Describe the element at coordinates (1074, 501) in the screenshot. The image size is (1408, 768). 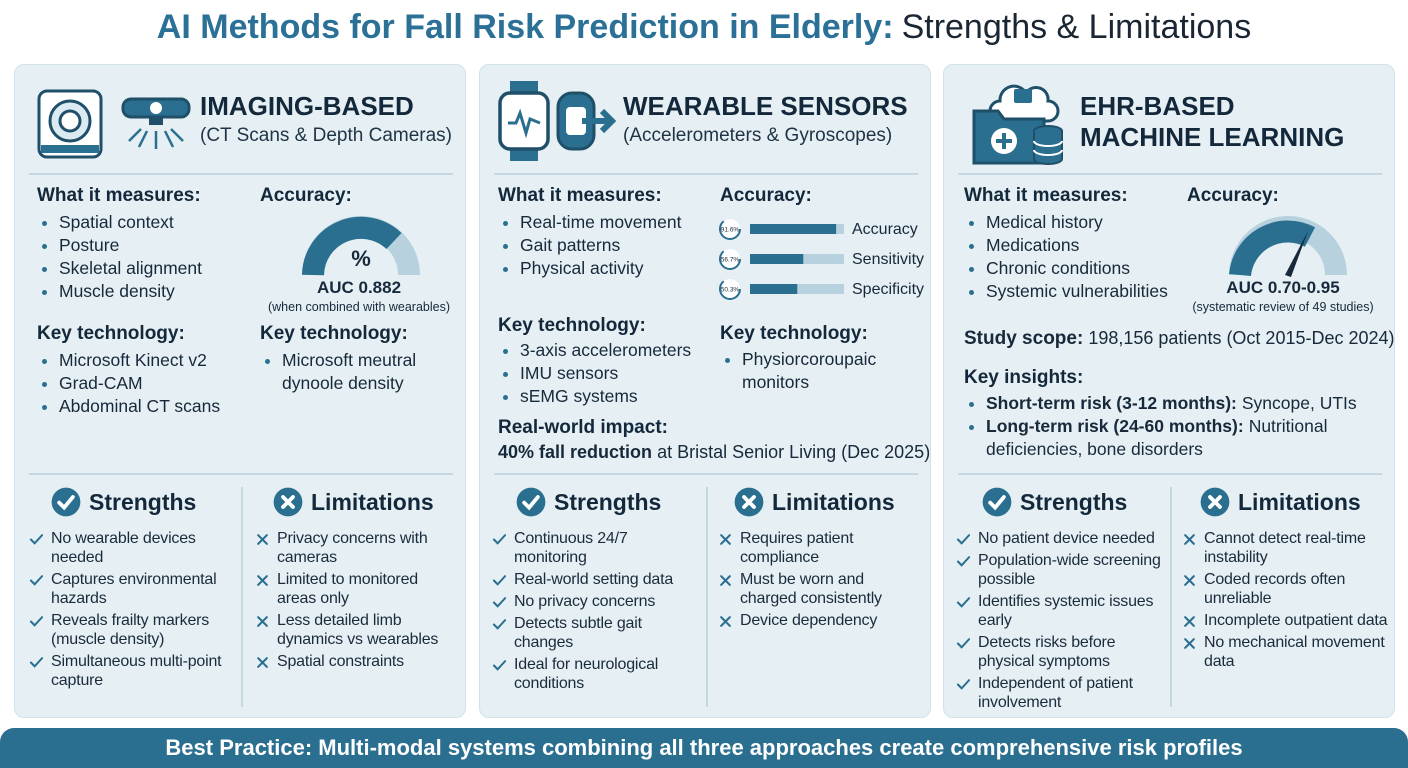
I see `heading-text: Strengths` at that location.